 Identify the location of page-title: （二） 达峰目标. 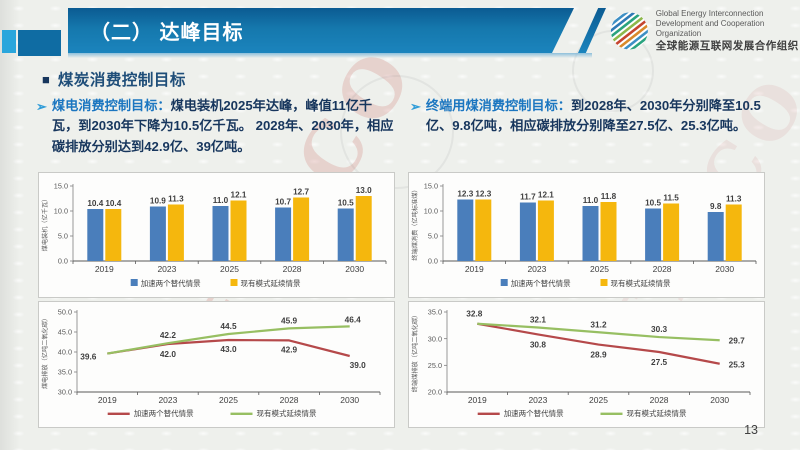
(167, 33).